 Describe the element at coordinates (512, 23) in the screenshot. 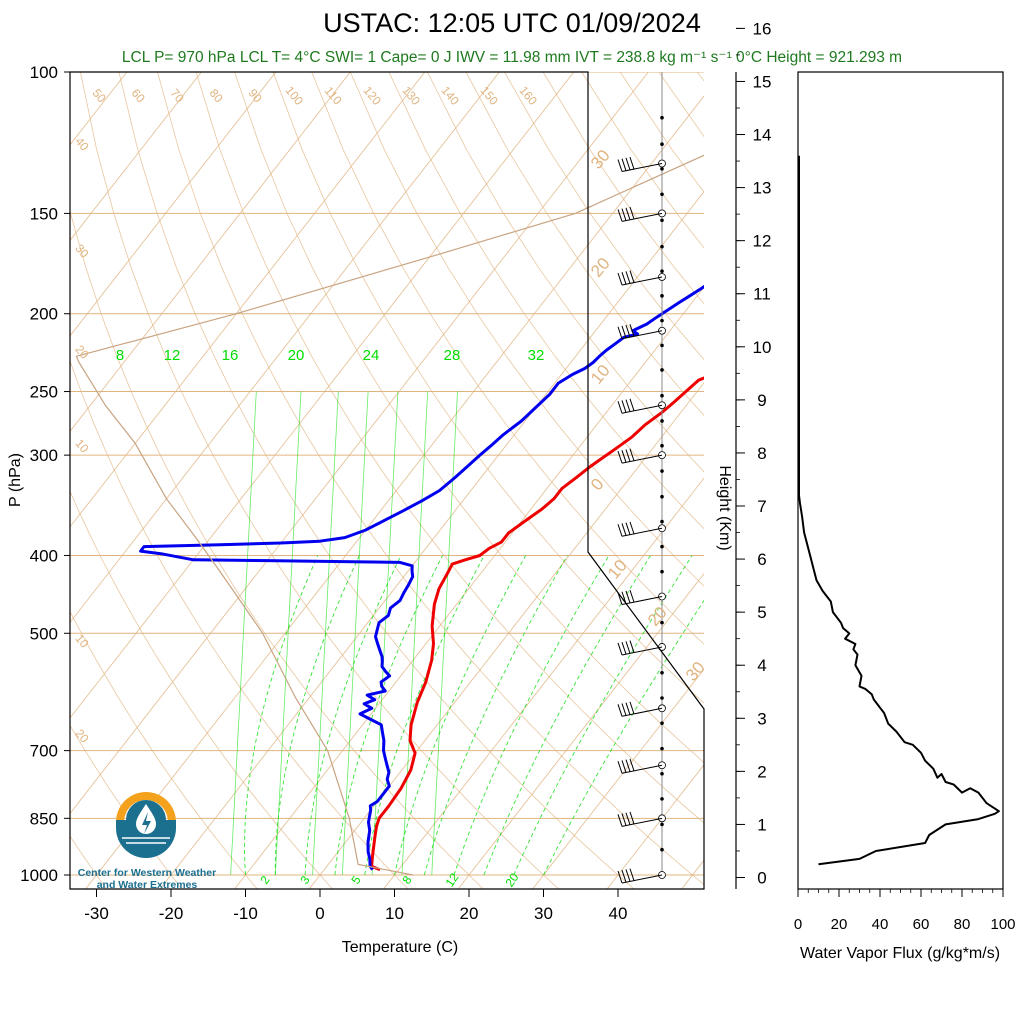

I see `chart-title: USTAC: 12:05 UTC 01/09/2024` at that location.